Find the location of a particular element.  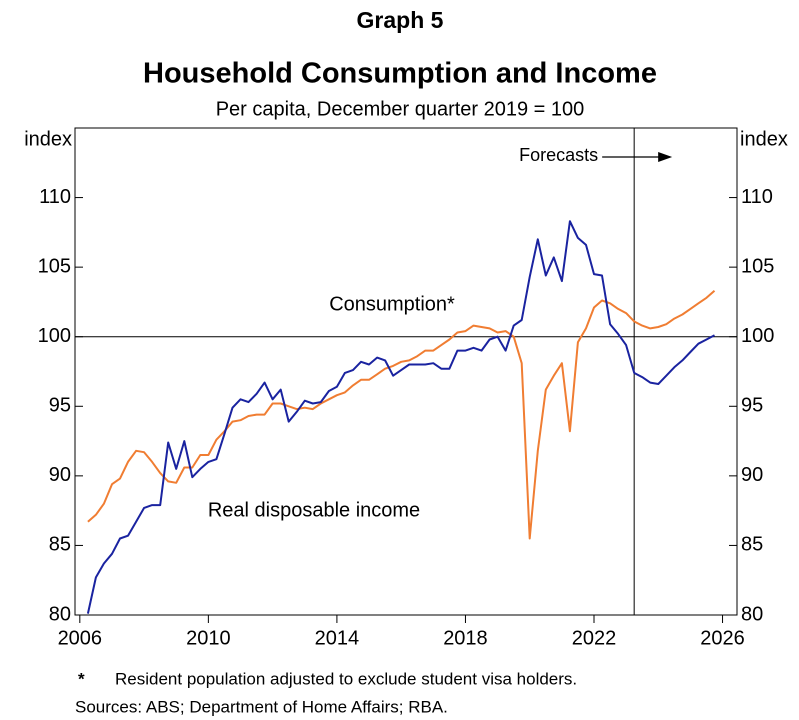

x-tick-label: 2014 is located at coordinates (337, 638).